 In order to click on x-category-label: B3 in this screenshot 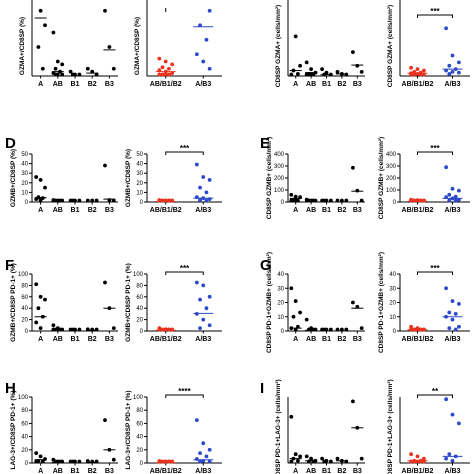, I will do `click(109, 84)`.